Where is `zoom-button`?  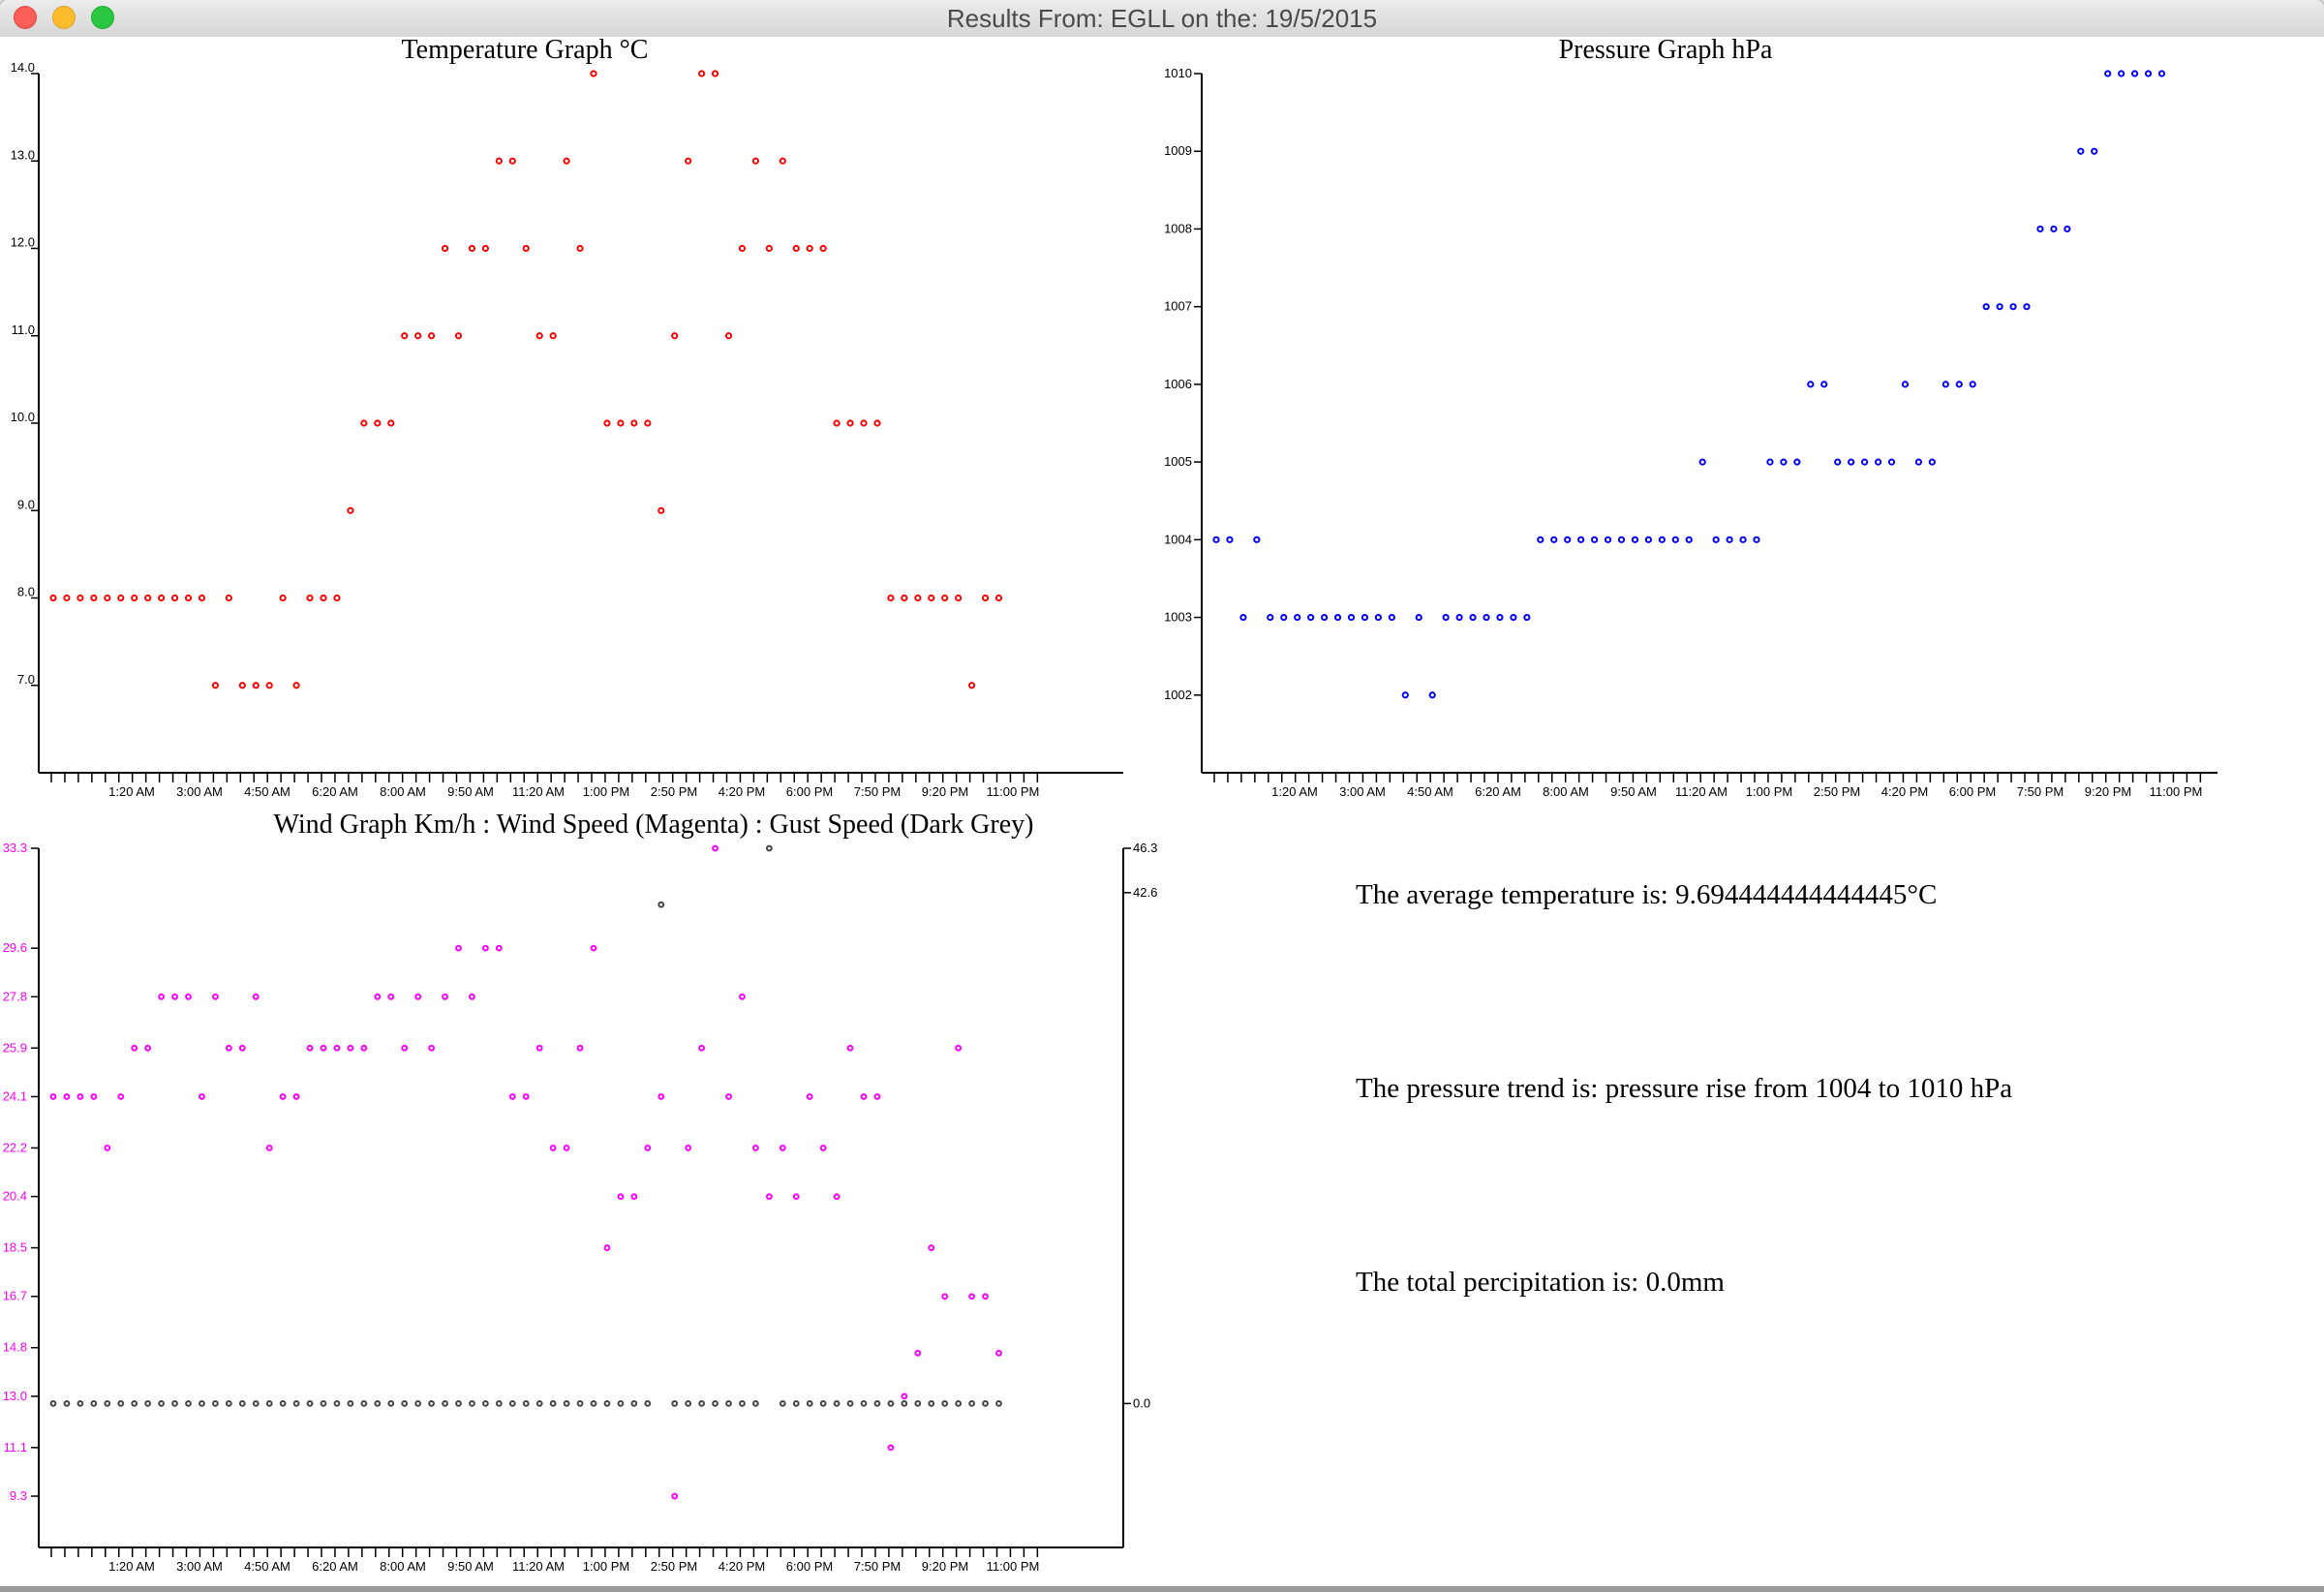 zoom-button is located at coordinates (103, 18).